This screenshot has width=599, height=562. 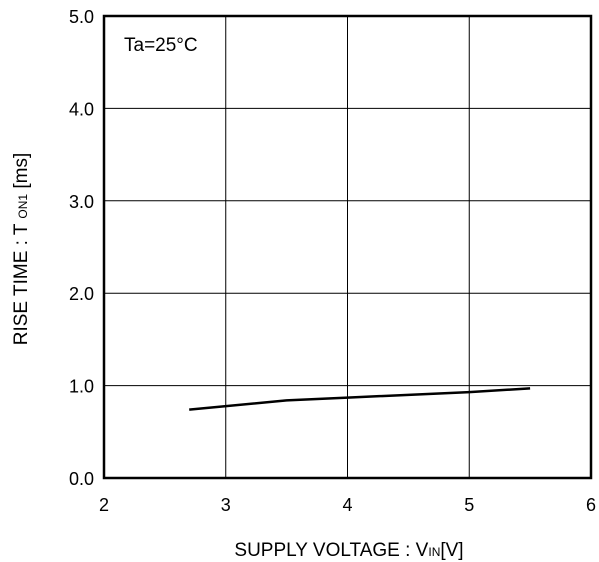 I want to click on y-axis-title: RISE TIME : T ON1 [ms], so click(x=21, y=249).